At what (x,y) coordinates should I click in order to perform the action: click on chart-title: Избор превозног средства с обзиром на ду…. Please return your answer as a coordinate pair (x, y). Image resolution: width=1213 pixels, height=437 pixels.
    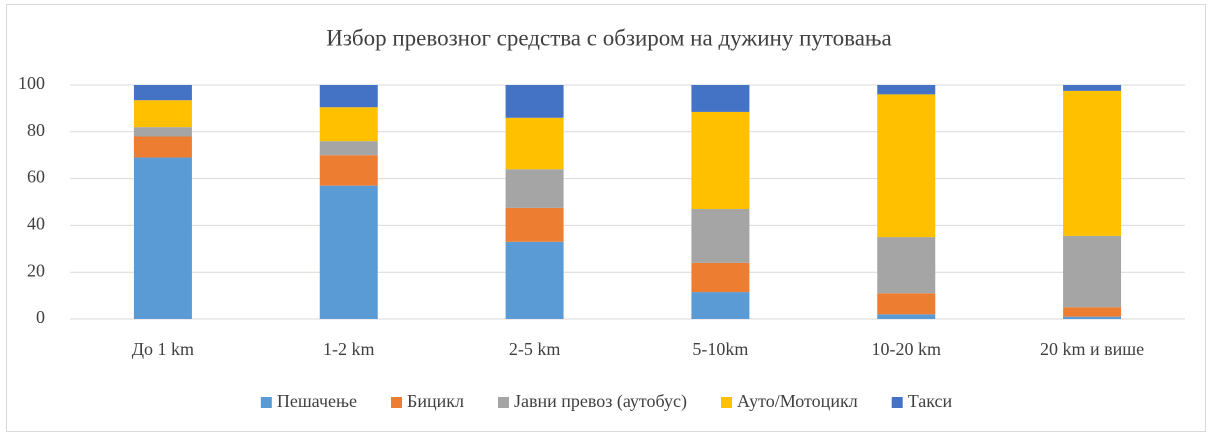
    Looking at the image, I should click on (609, 37).